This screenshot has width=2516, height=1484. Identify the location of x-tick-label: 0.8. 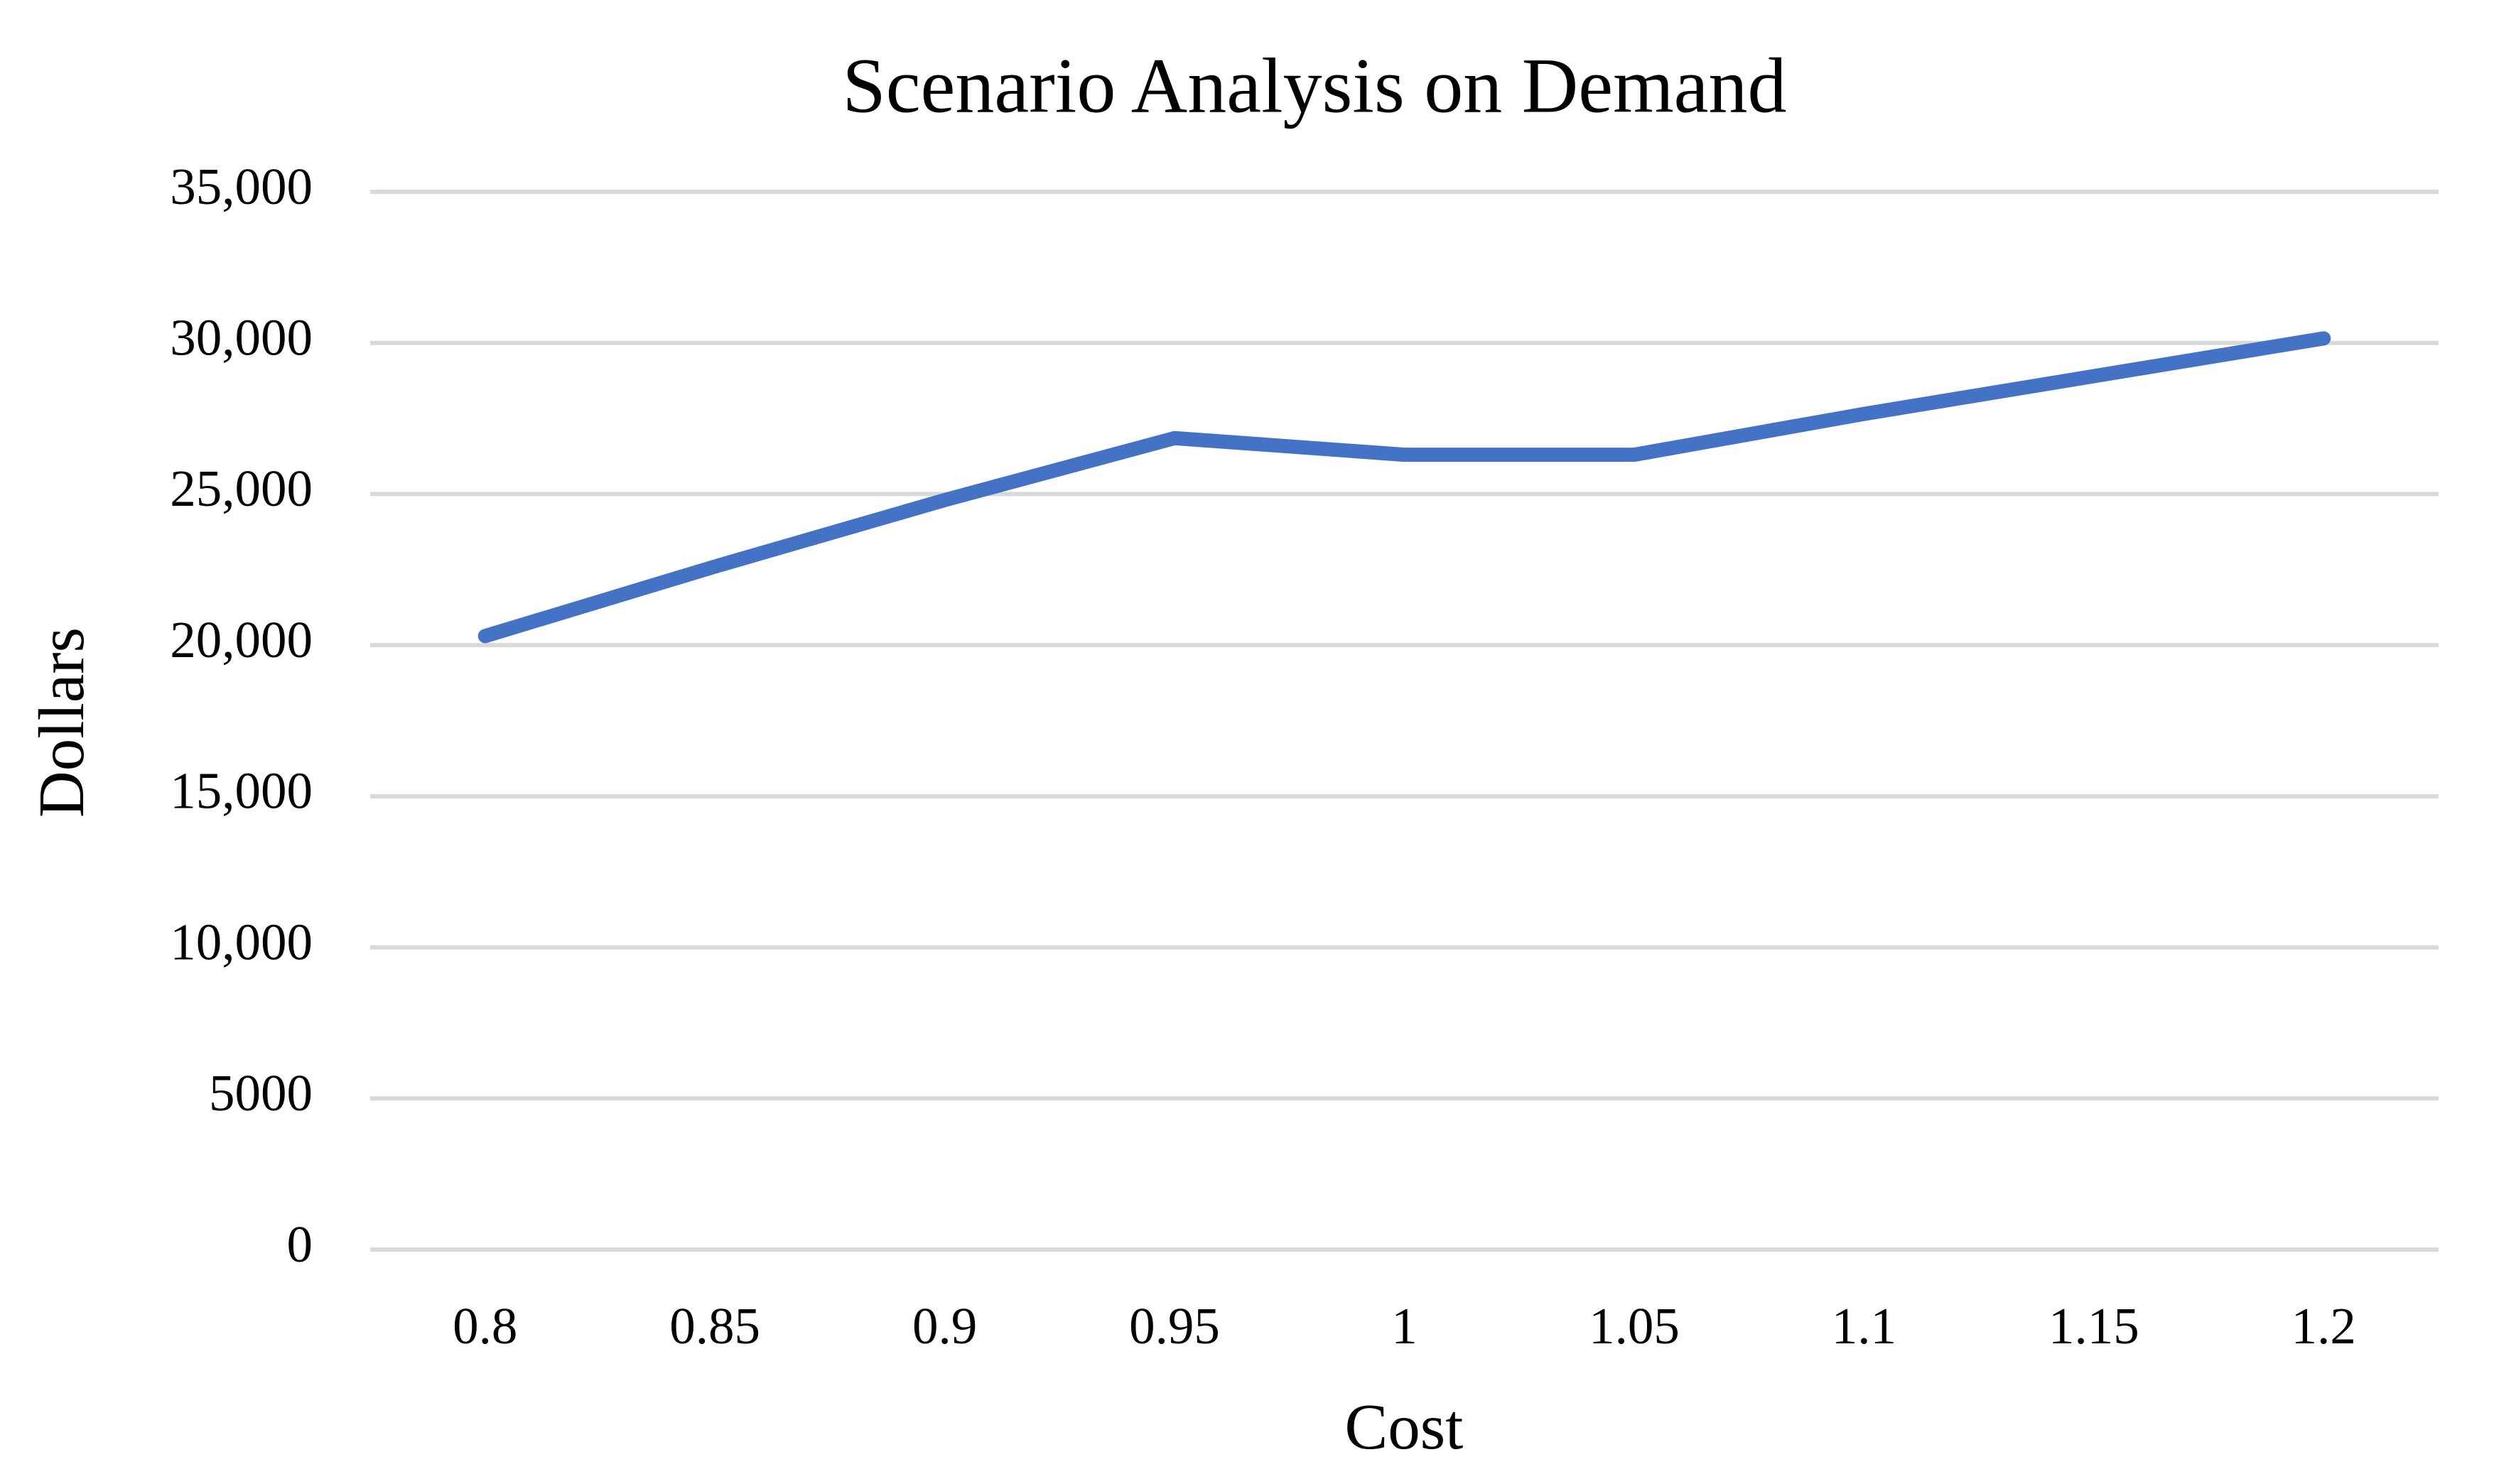
(485, 1326).